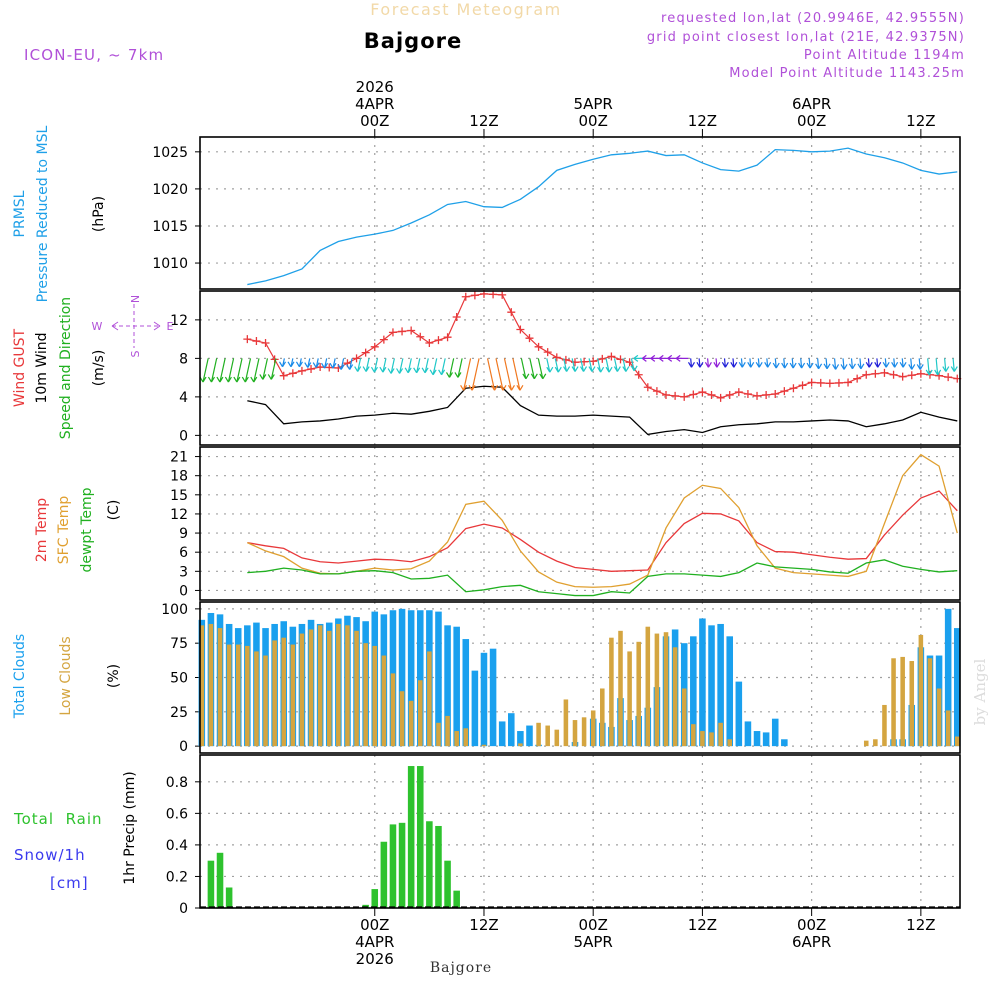 The height and width of the screenshot is (1000, 1000). Describe the element at coordinates (593, 942) in the screenshot. I see `bottom-time-label: 5APR` at that location.